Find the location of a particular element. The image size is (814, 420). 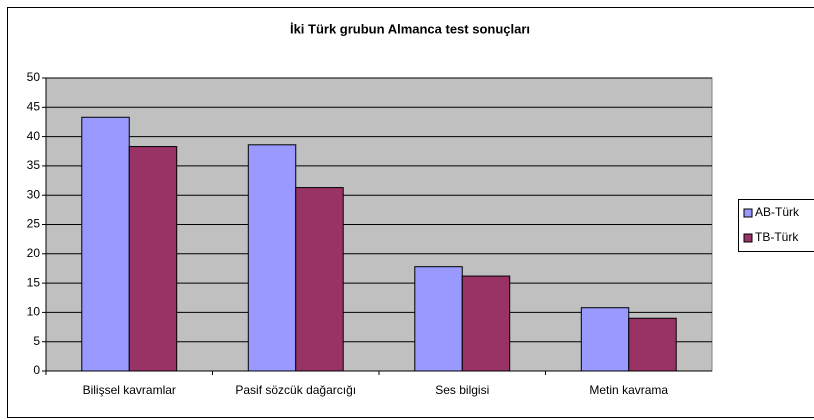

y-tick-label: 30 is located at coordinates (34, 194).